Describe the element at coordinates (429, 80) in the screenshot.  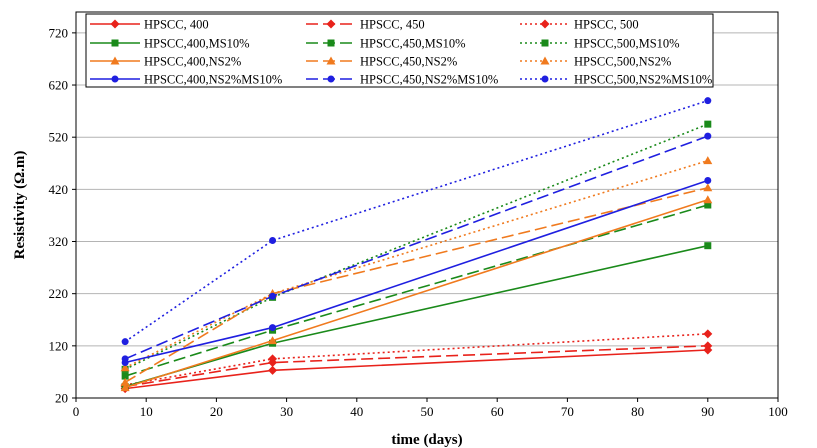
I see `legend-label: HPSCC,450,NS2%MS10%` at that location.